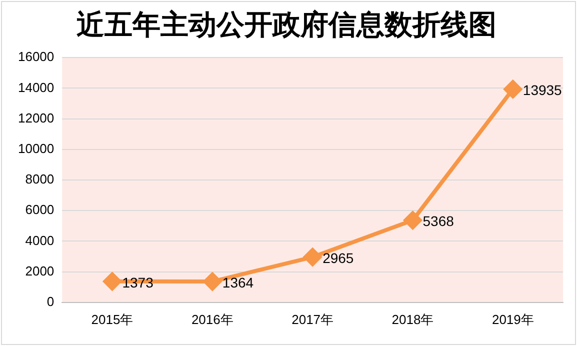 The image size is (577, 346). What do you see at coordinates (413, 319) in the screenshot?
I see `x-tick-label: 2018年` at bounding box center [413, 319].